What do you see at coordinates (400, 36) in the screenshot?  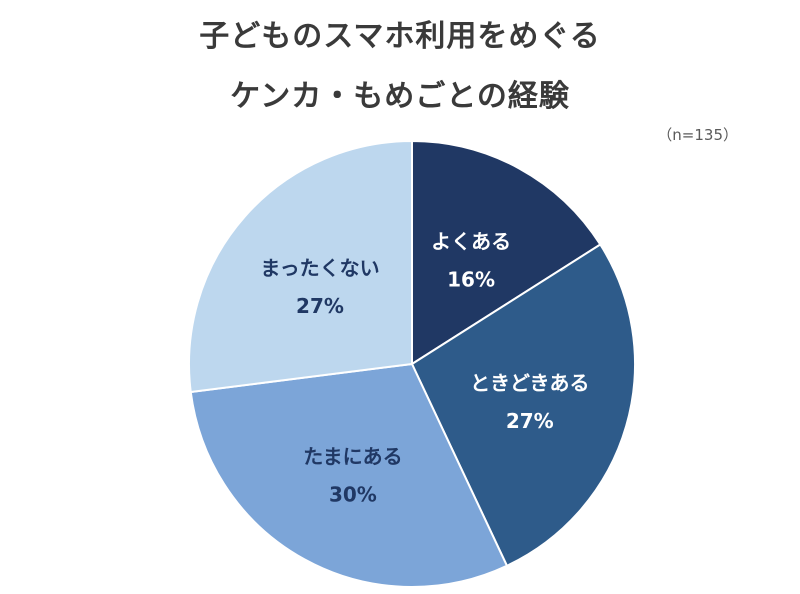 I see `chart-title-line-1: 子どものスマホ利用をめぐる` at bounding box center [400, 36].